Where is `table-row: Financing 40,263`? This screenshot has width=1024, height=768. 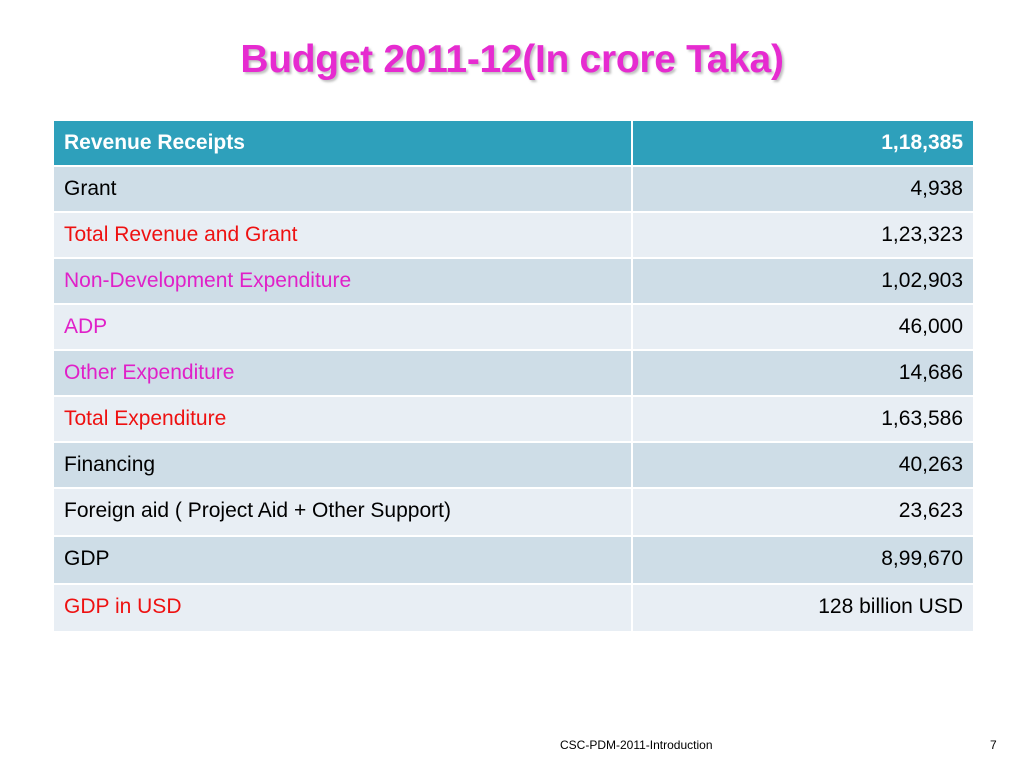
table-row: Financing 40,263 is located at coordinates (513, 465).